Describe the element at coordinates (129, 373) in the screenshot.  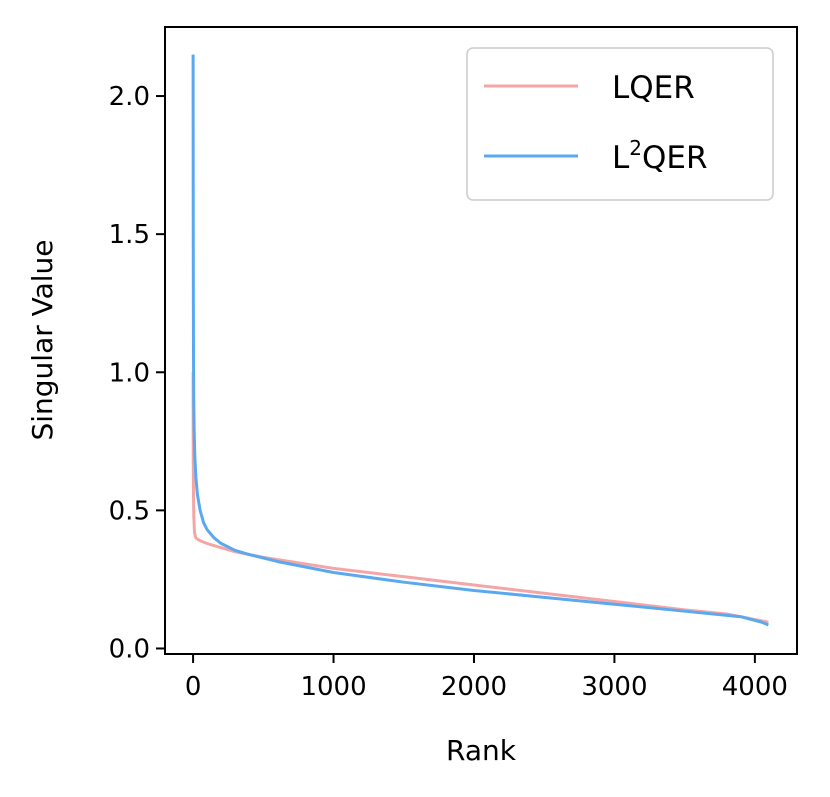
I see `y-tick-label: 1.0` at that location.